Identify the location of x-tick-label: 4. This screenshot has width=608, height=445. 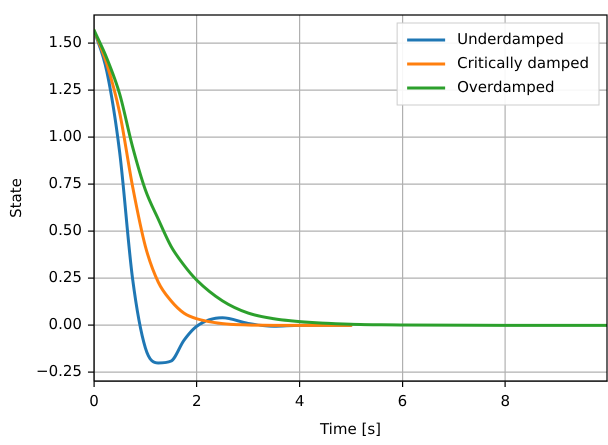
(299, 401).